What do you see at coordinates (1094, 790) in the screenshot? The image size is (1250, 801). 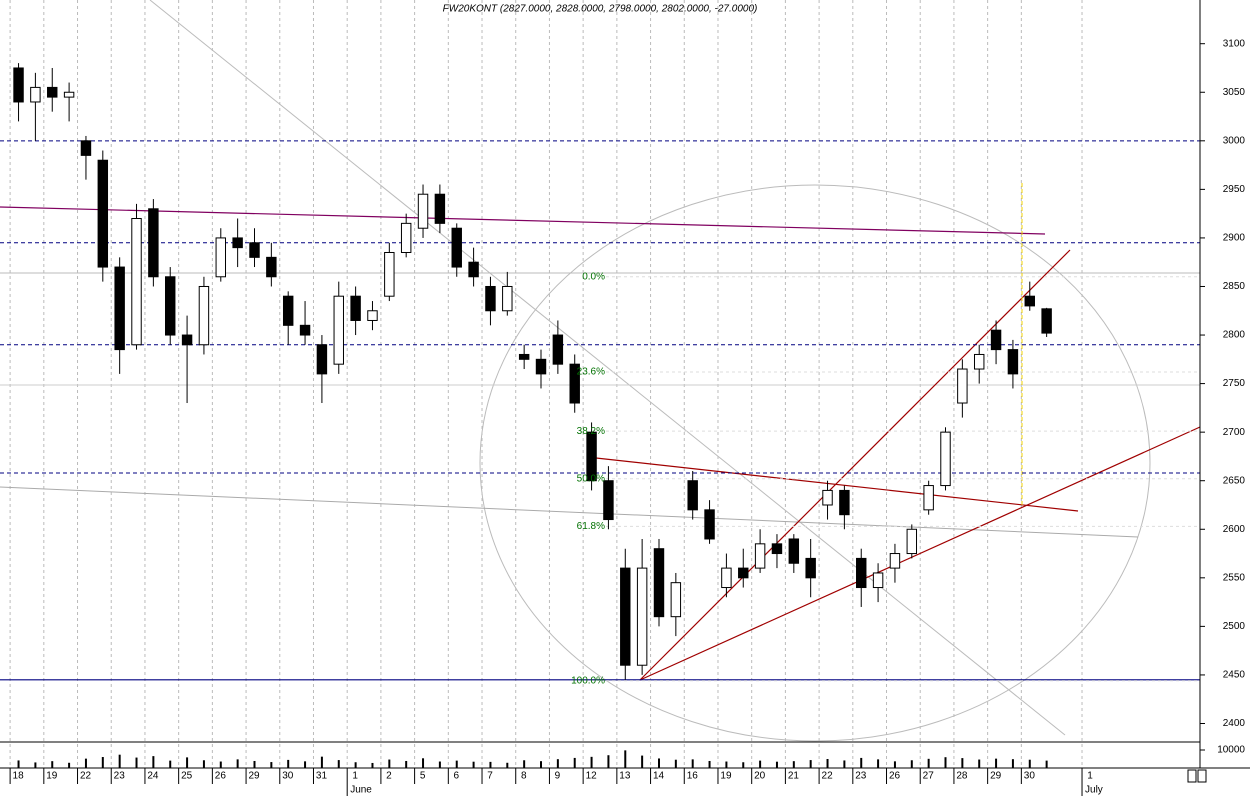 I see `month-label: July` at bounding box center [1094, 790].